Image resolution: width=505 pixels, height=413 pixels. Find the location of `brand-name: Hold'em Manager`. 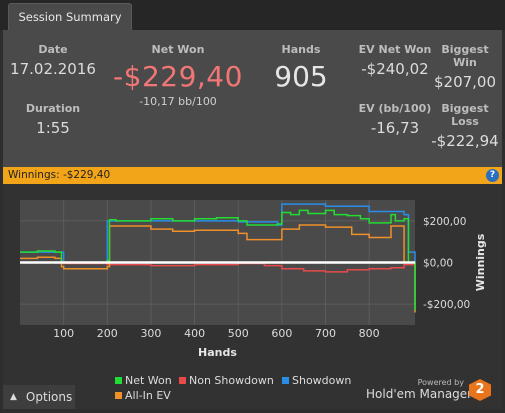

brand-name: Hold'em Manager is located at coordinates (419, 394).